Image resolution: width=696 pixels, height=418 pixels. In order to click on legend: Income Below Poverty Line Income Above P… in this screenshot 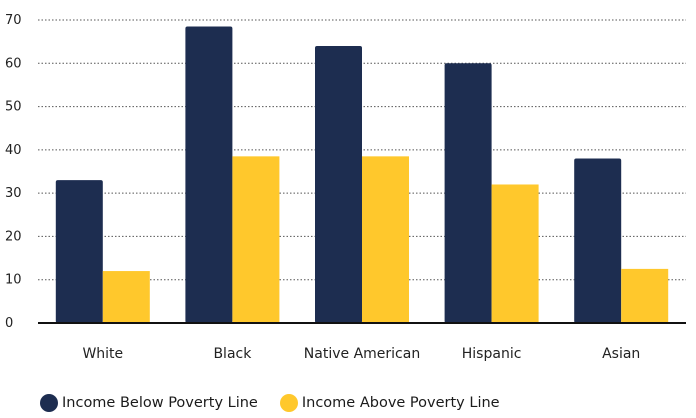, I will do `click(281, 403)`.